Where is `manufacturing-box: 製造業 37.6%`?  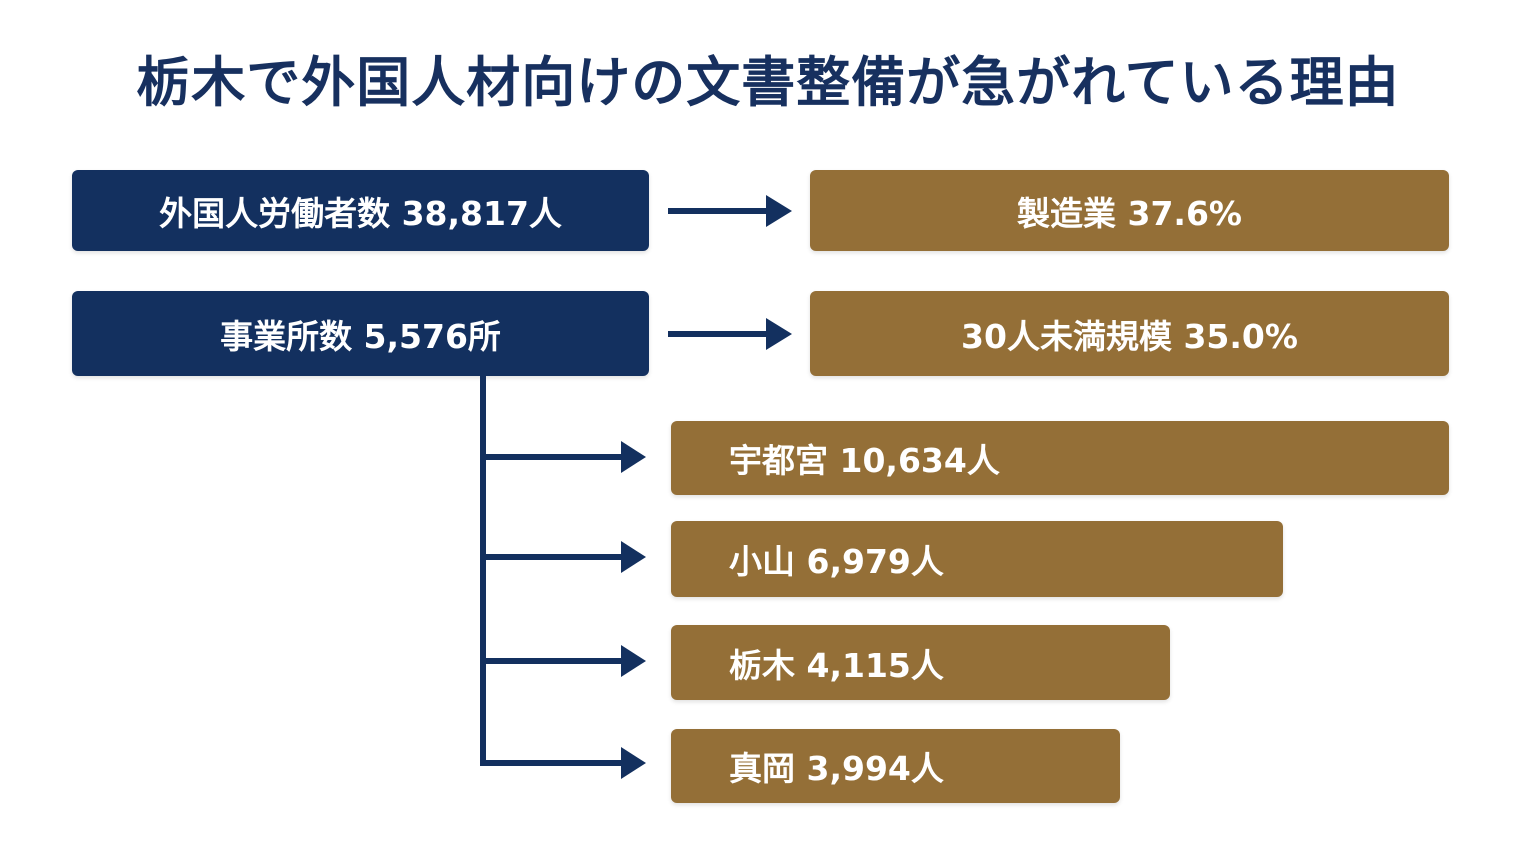
manufacturing-box: 製造業 37.6% is located at coordinates (1129, 210).